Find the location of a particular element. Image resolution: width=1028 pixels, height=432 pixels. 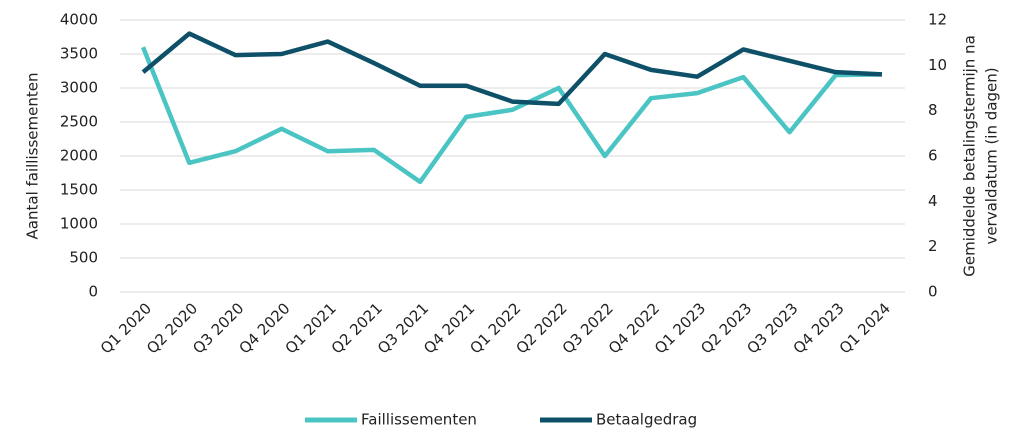

y-tick-label: 0 is located at coordinates (93, 292).